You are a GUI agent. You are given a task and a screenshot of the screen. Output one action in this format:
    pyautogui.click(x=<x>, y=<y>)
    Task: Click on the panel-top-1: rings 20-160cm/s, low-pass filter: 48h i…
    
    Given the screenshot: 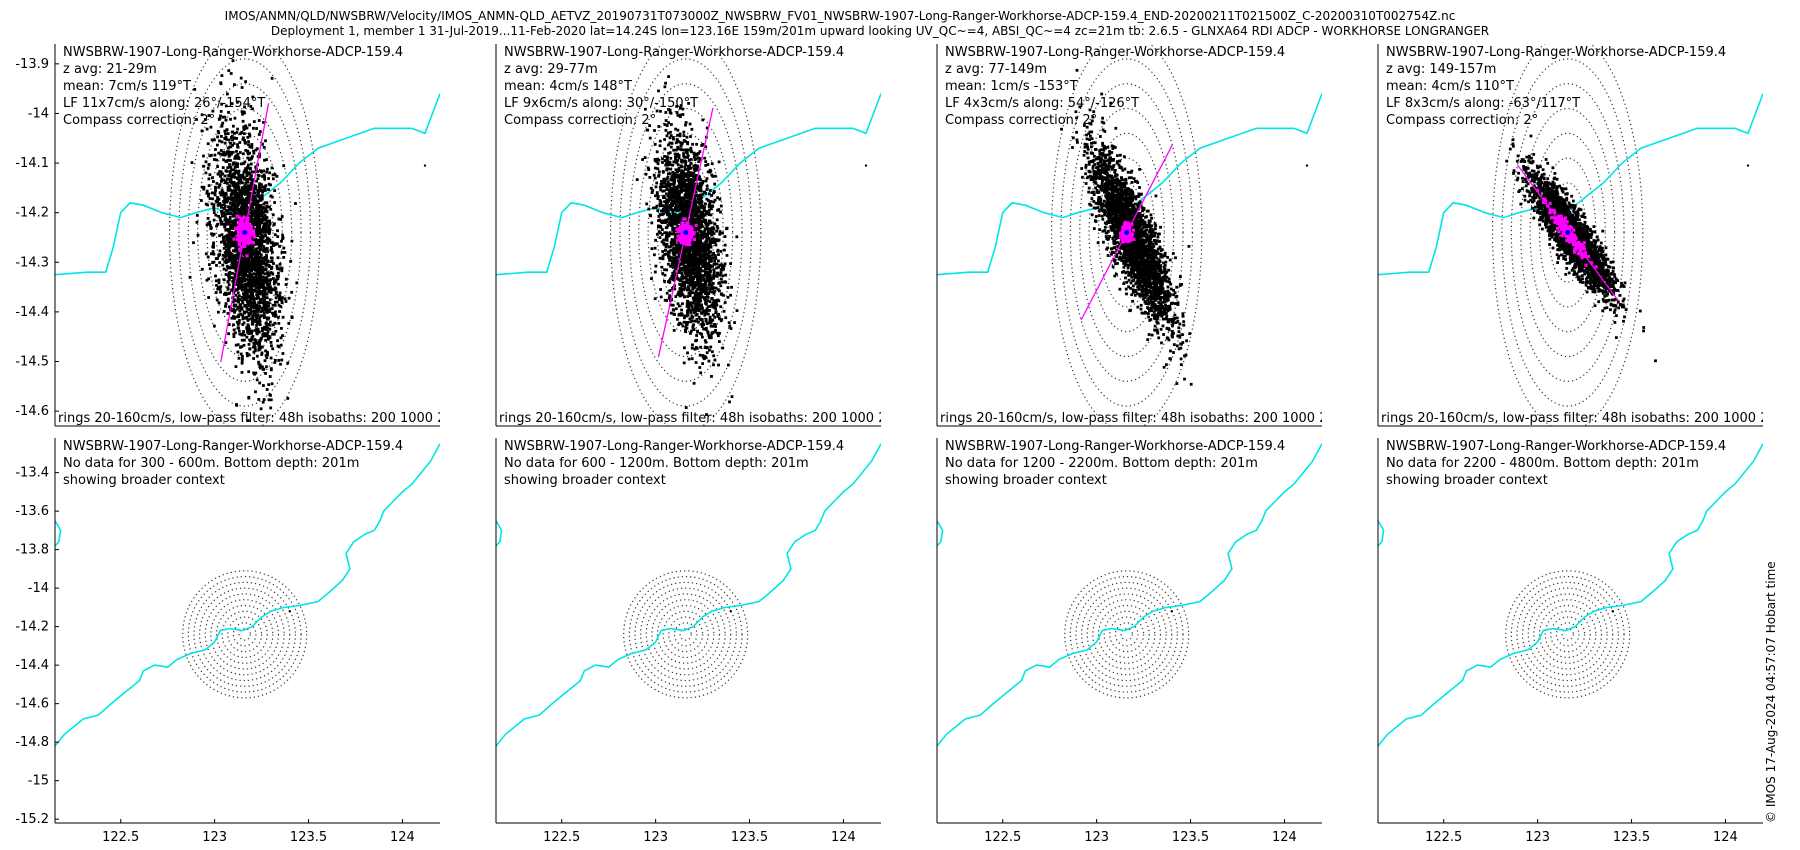 What is the action you would take?
    pyautogui.click(x=227, y=235)
    